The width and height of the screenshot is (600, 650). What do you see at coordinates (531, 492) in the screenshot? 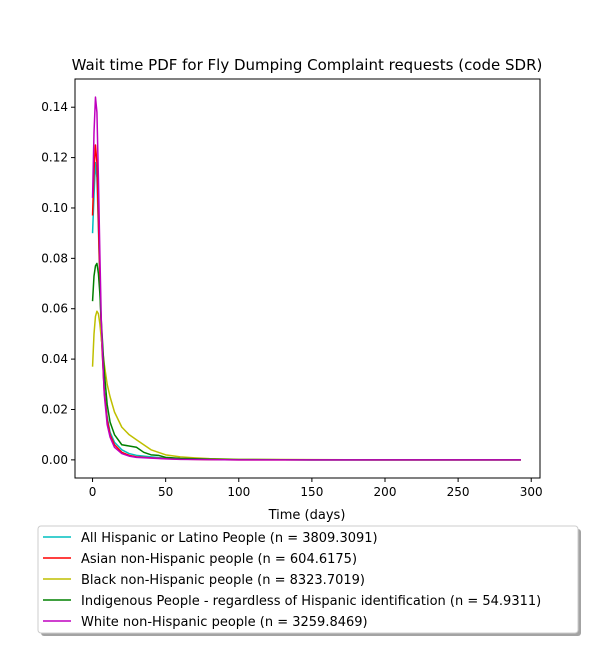
I see `x-tick-label: 300` at bounding box center [531, 492].